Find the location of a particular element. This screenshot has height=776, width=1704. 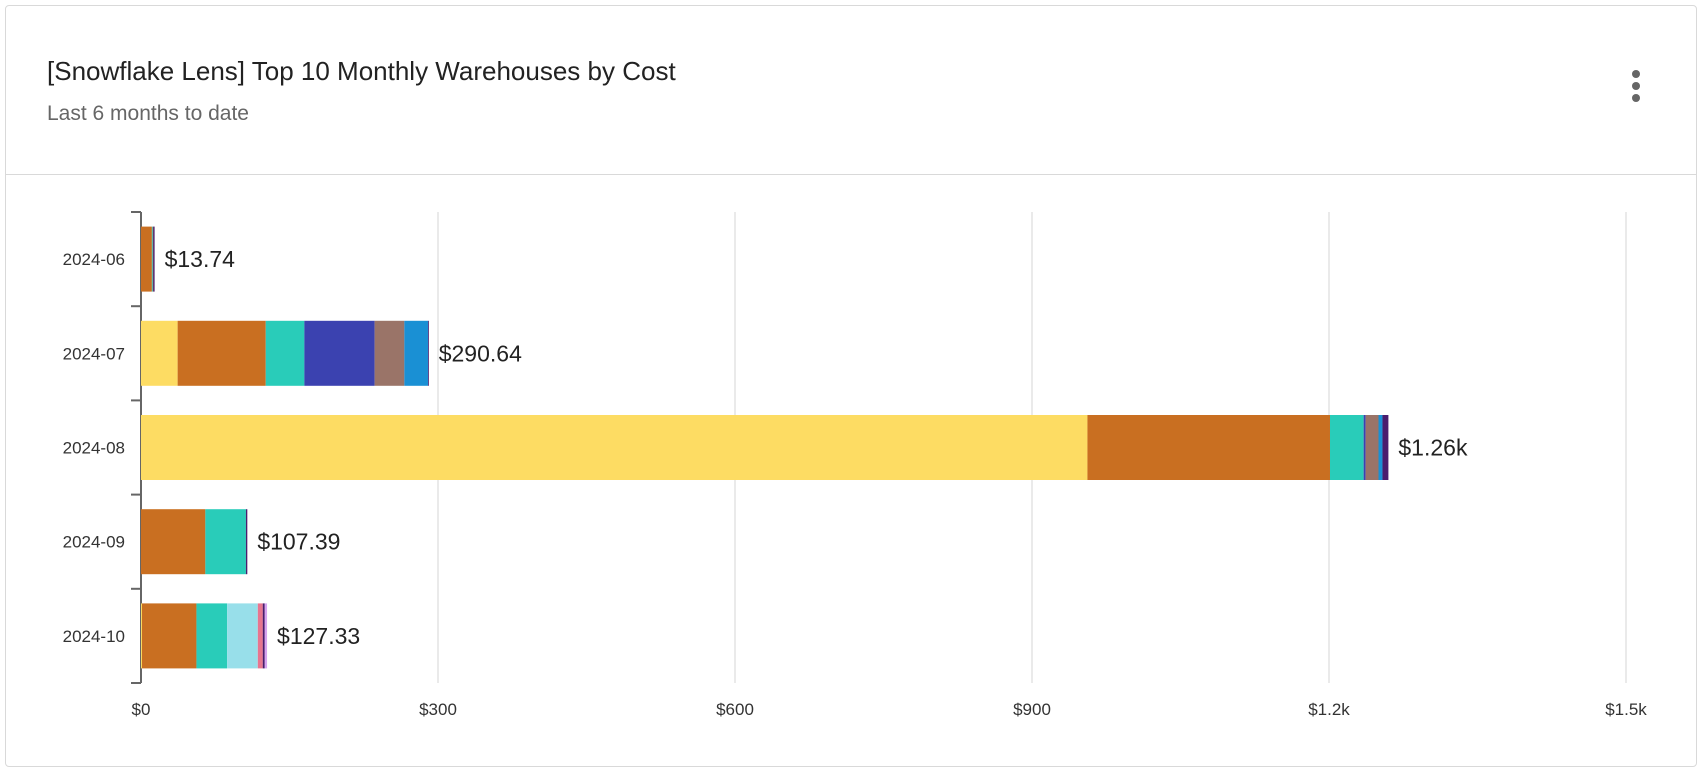

total-label: $1.26k is located at coordinates (1433, 448).